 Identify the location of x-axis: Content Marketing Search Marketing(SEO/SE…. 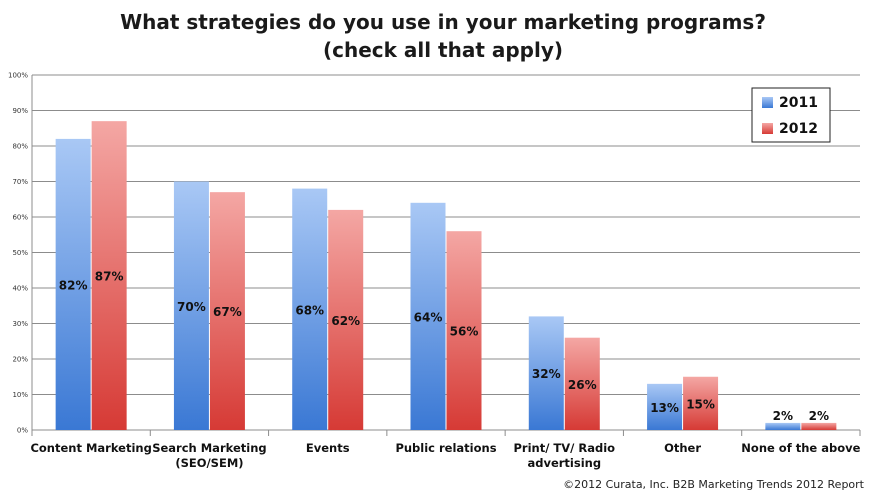
(445, 450).